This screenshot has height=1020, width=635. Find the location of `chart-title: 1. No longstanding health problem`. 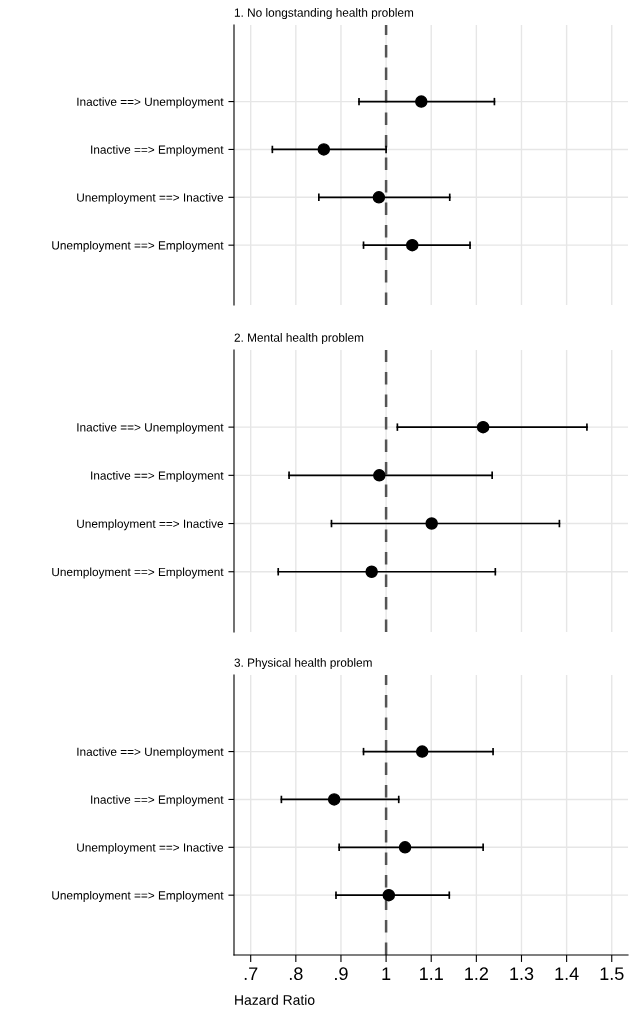

chart-title: 1. No longstanding health problem is located at coordinates (324, 14).